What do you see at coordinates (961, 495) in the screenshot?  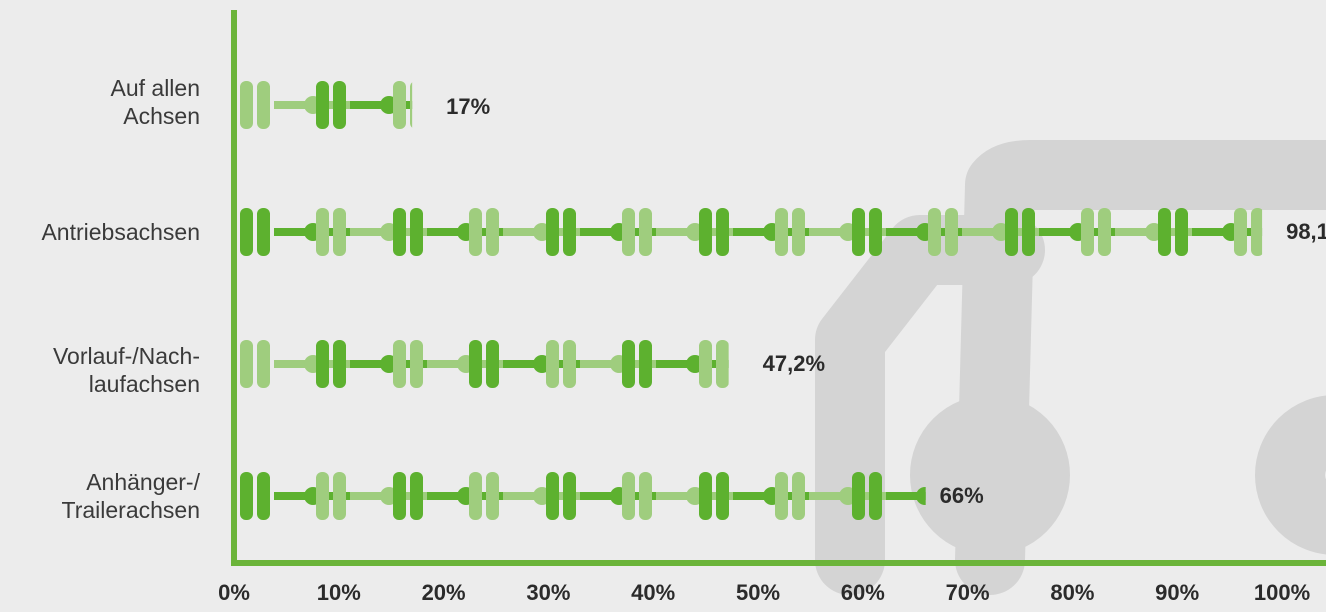 I see `value-label: 66%` at bounding box center [961, 495].